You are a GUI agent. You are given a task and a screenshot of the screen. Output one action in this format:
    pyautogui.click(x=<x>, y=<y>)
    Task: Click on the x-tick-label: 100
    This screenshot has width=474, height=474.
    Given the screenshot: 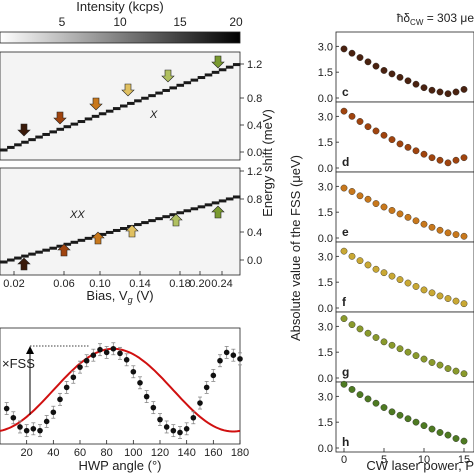 What is the action you would take?
    pyautogui.click(x=133, y=453)
    